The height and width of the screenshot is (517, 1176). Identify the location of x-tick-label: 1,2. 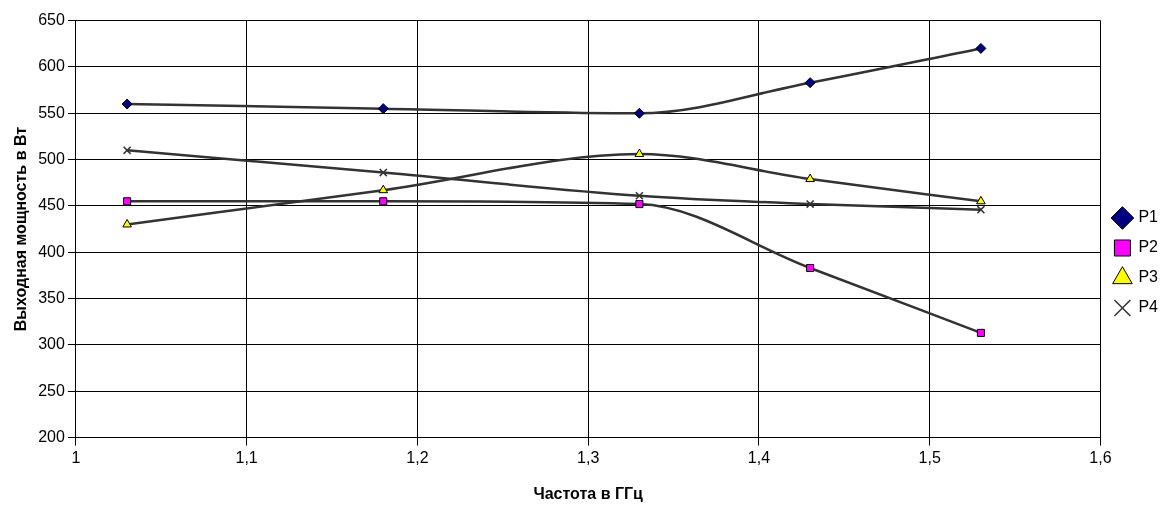
(417, 457).